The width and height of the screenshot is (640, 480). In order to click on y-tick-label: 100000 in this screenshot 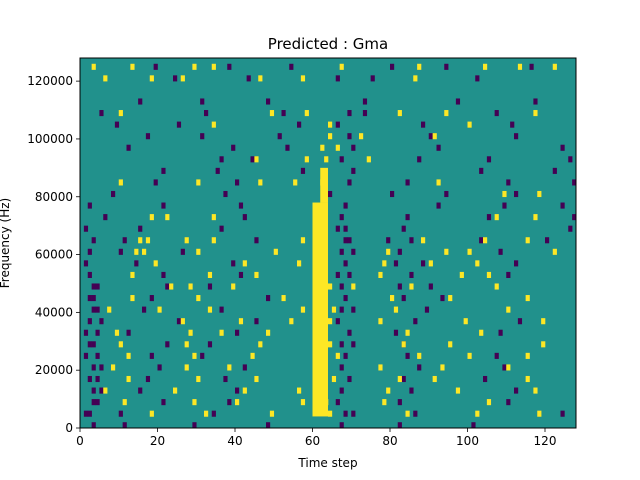, I will do `click(50, 139)`.